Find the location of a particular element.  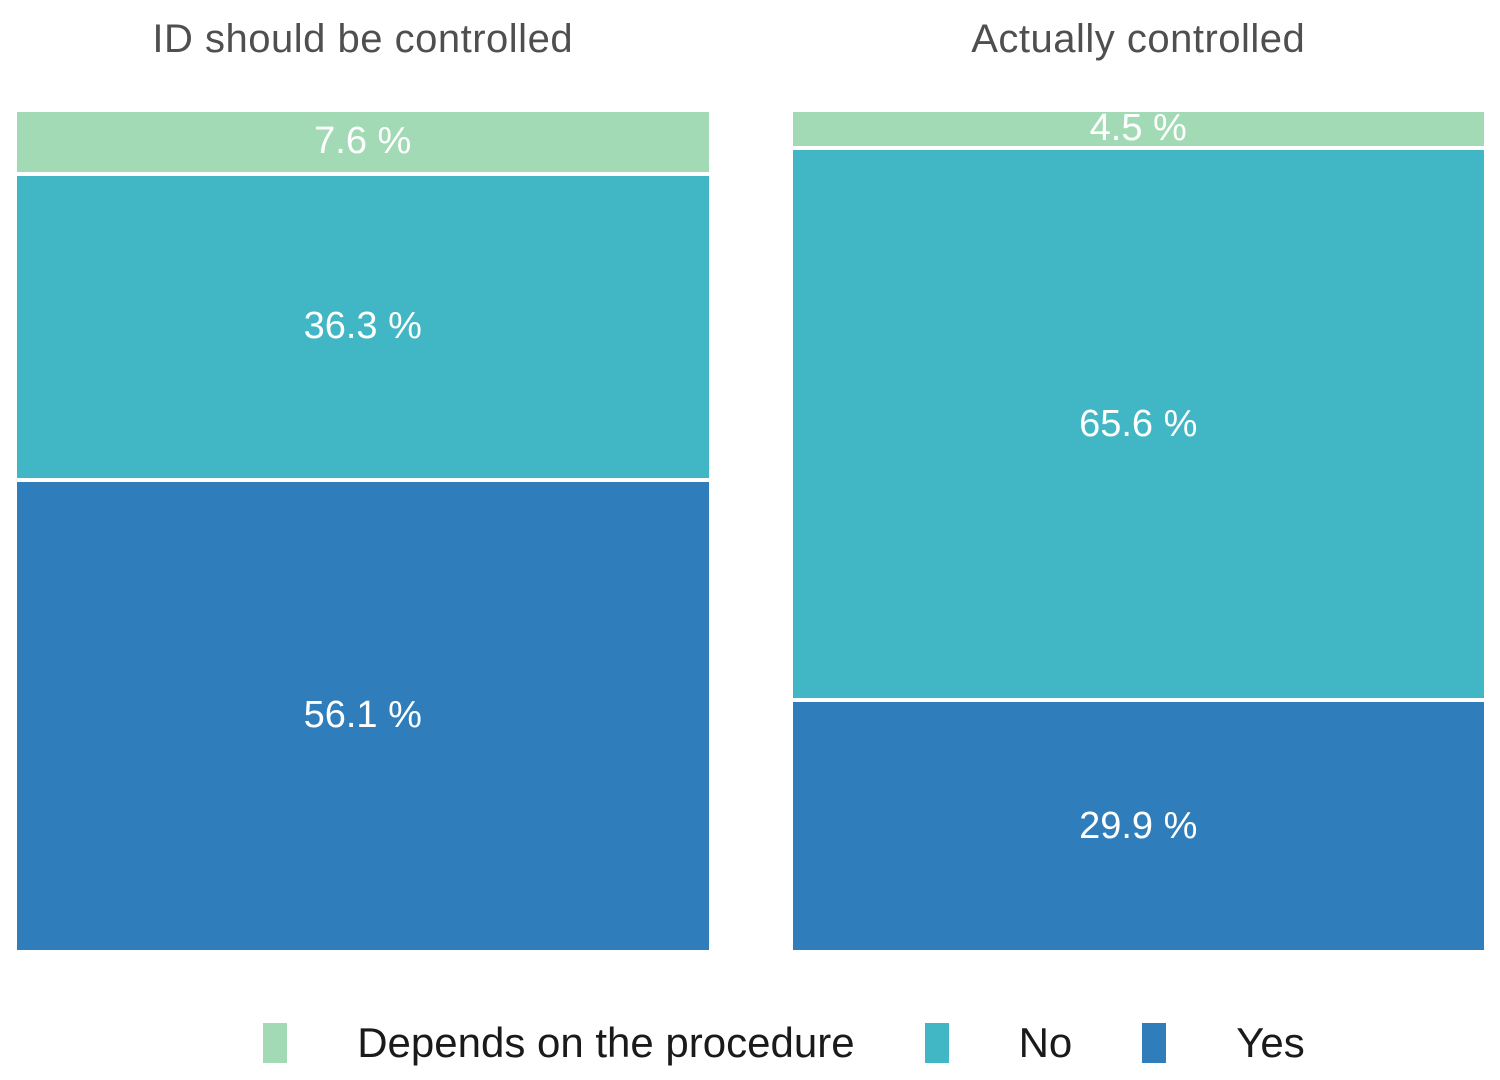

segment-value-label: 65.6 % is located at coordinates (1138, 423).